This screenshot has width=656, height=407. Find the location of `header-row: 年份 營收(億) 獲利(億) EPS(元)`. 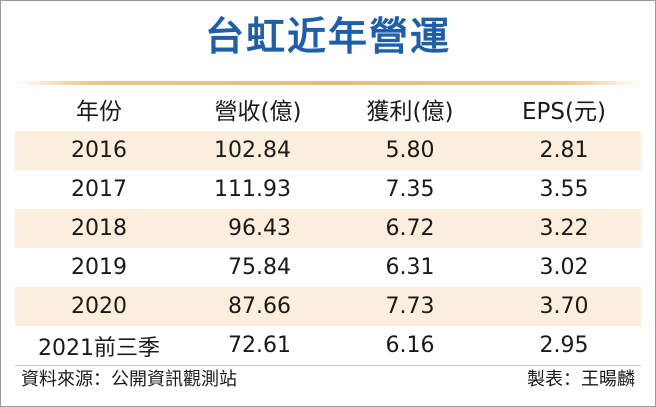

header-row: 年份 營收(億) 獲利(億) EPS(元) is located at coordinates (328, 109).